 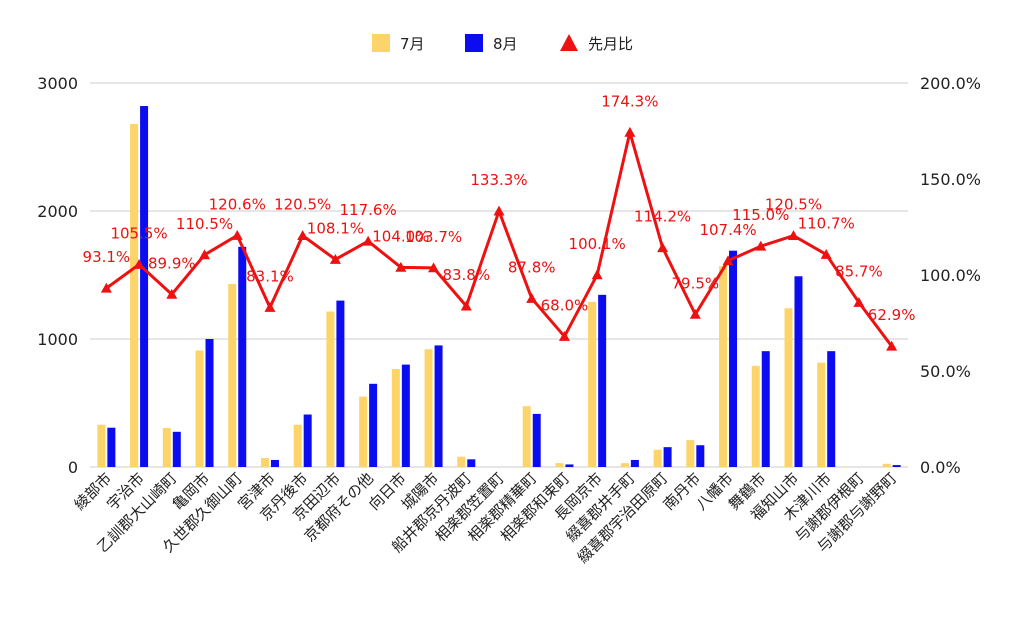 What do you see at coordinates (73, 467) in the screenshot?
I see `left-axis-tick-label: 0` at bounding box center [73, 467].